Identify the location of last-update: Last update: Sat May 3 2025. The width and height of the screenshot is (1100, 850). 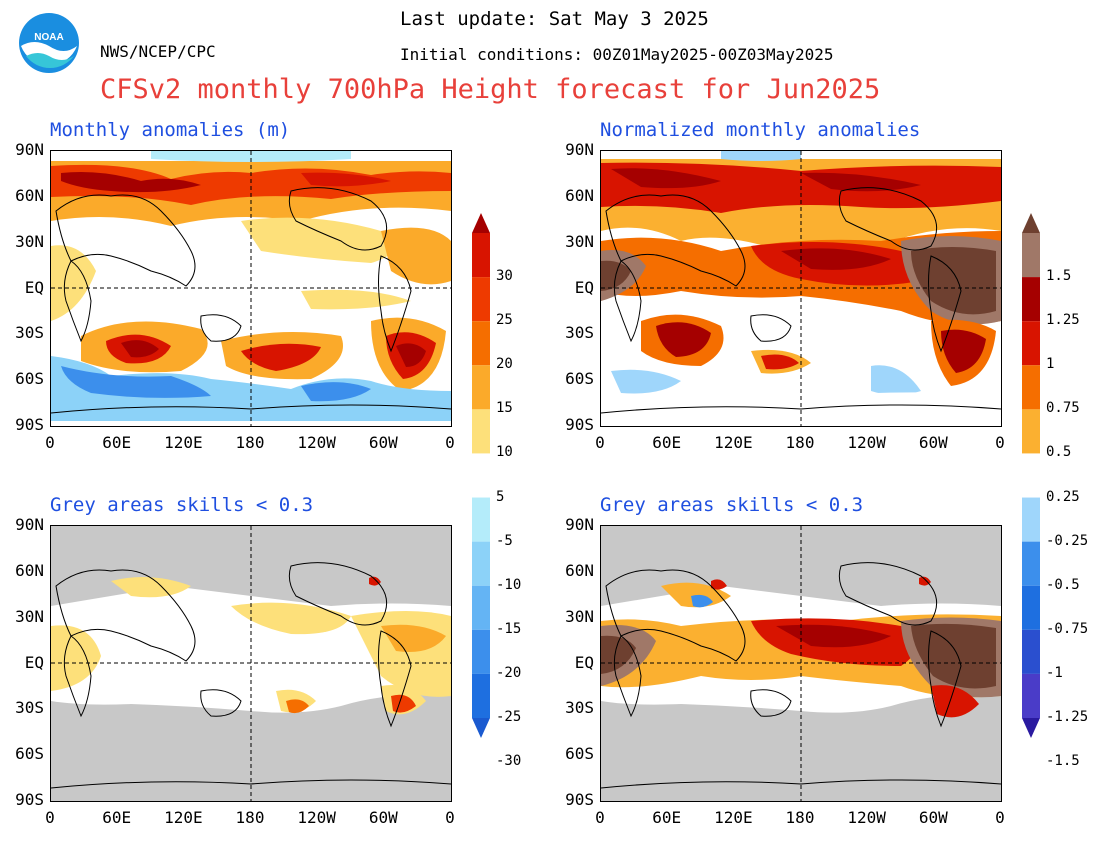
(554, 19).